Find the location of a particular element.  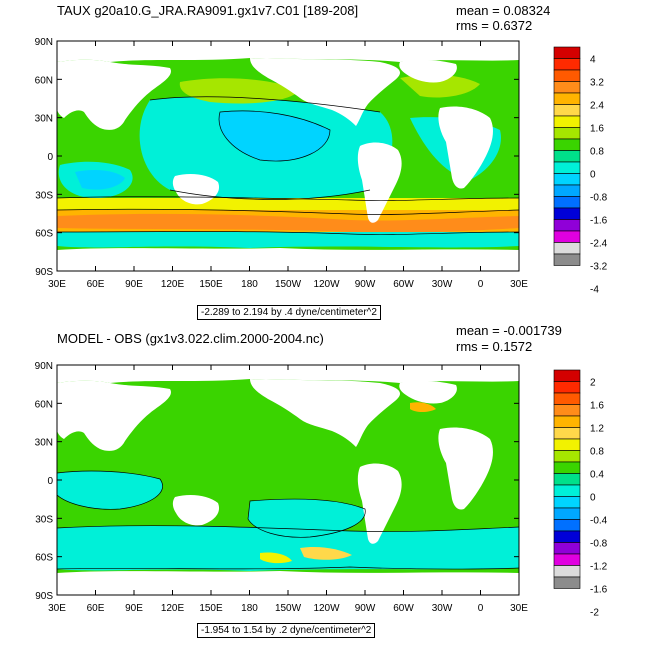

lon-tick-label: 120E is located at coordinates (173, 284).